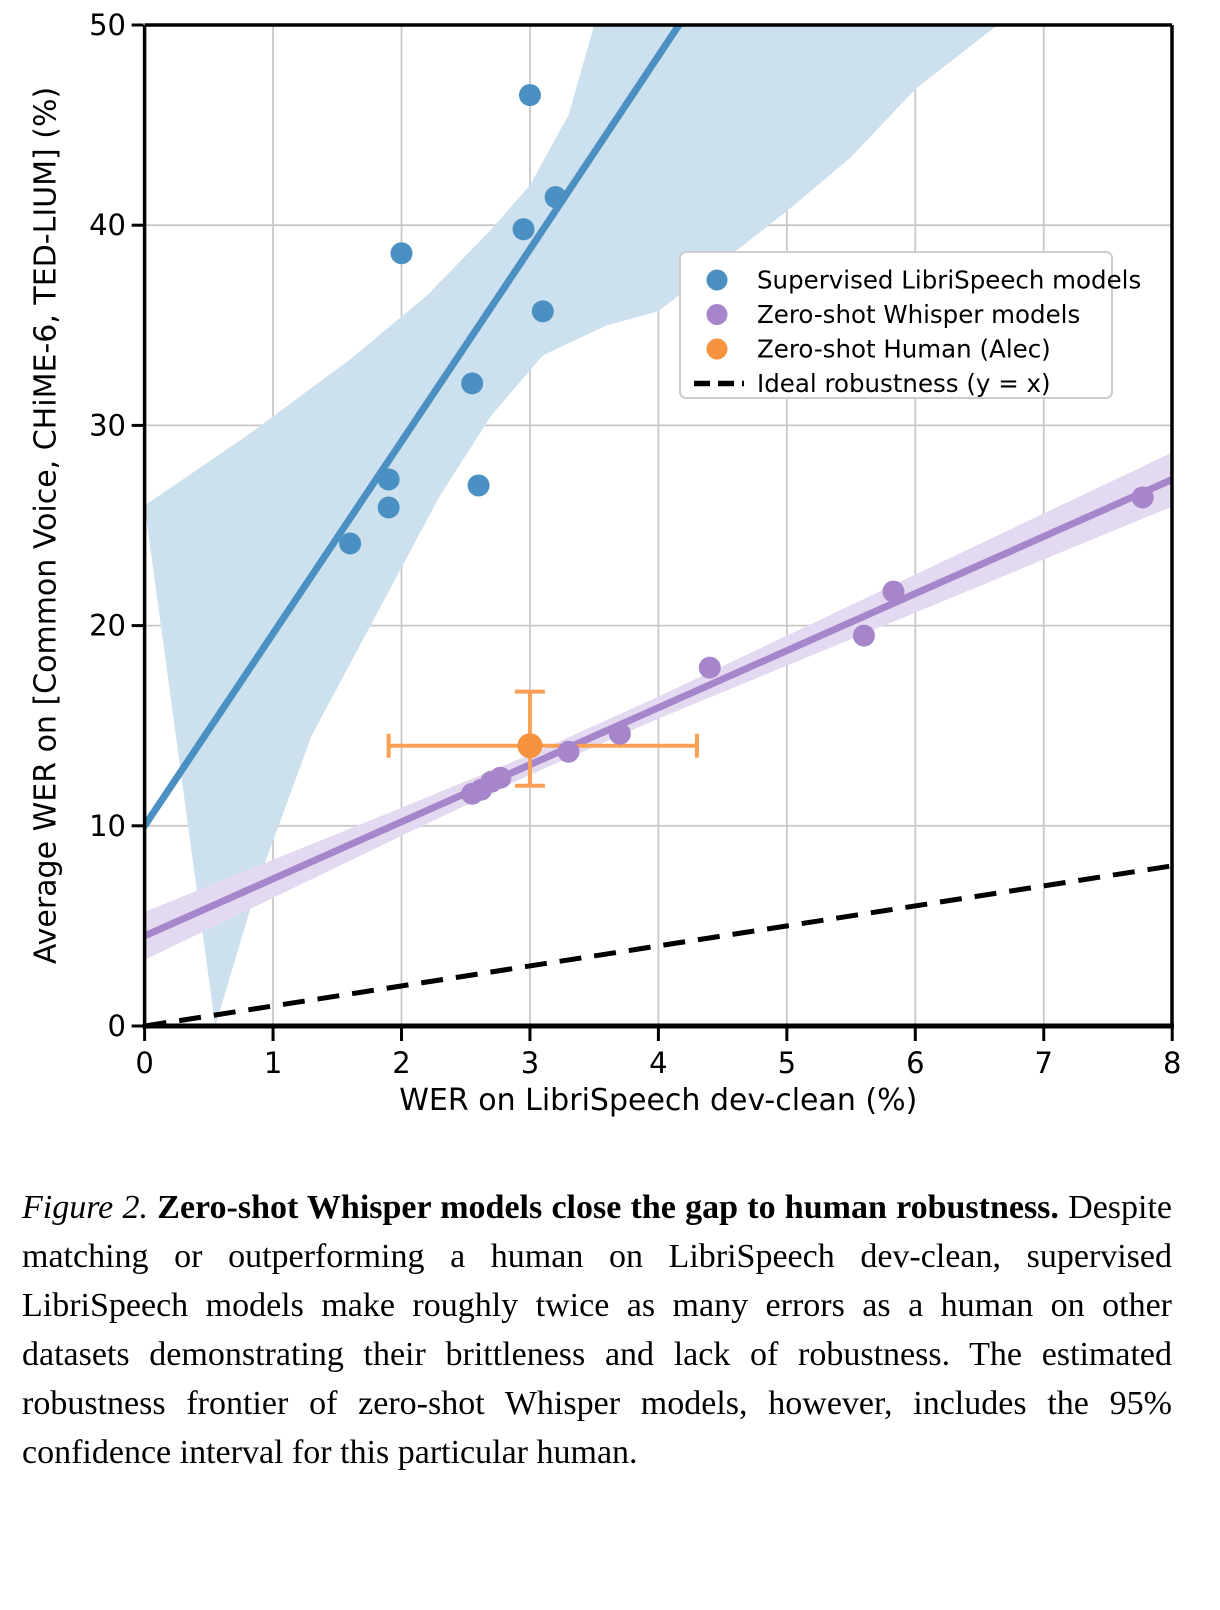 This screenshot has width=1220, height=1610. Describe the element at coordinates (107, 826) in the screenshot. I see `y-tick-label: 10` at that location.